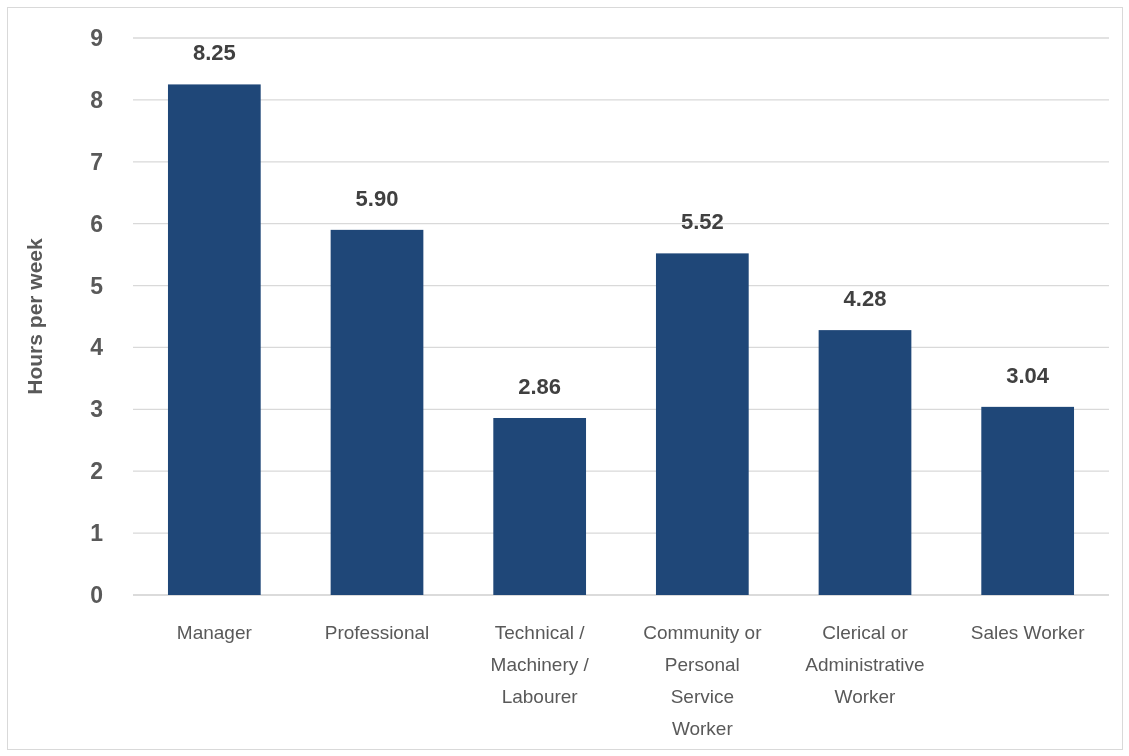 This screenshot has height=756, width=1129. Describe the element at coordinates (96, 223) in the screenshot. I see `y-tick-label: 6` at that location.